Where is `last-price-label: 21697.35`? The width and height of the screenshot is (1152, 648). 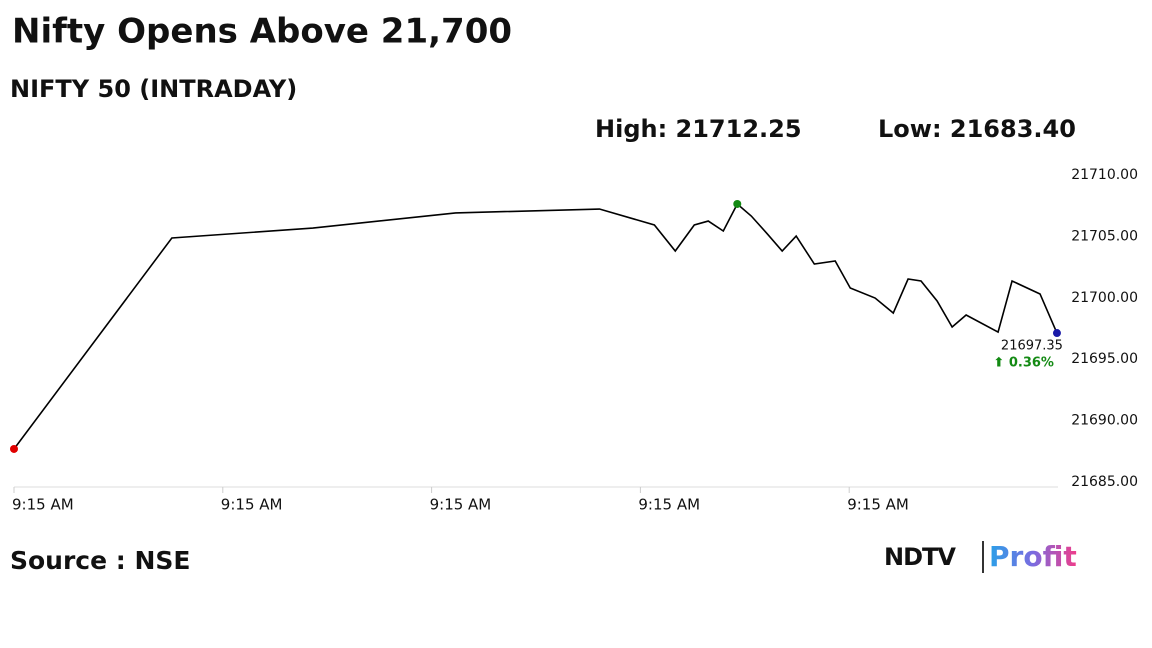 last-price-label: 21697.35 is located at coordinates (1032, 346).